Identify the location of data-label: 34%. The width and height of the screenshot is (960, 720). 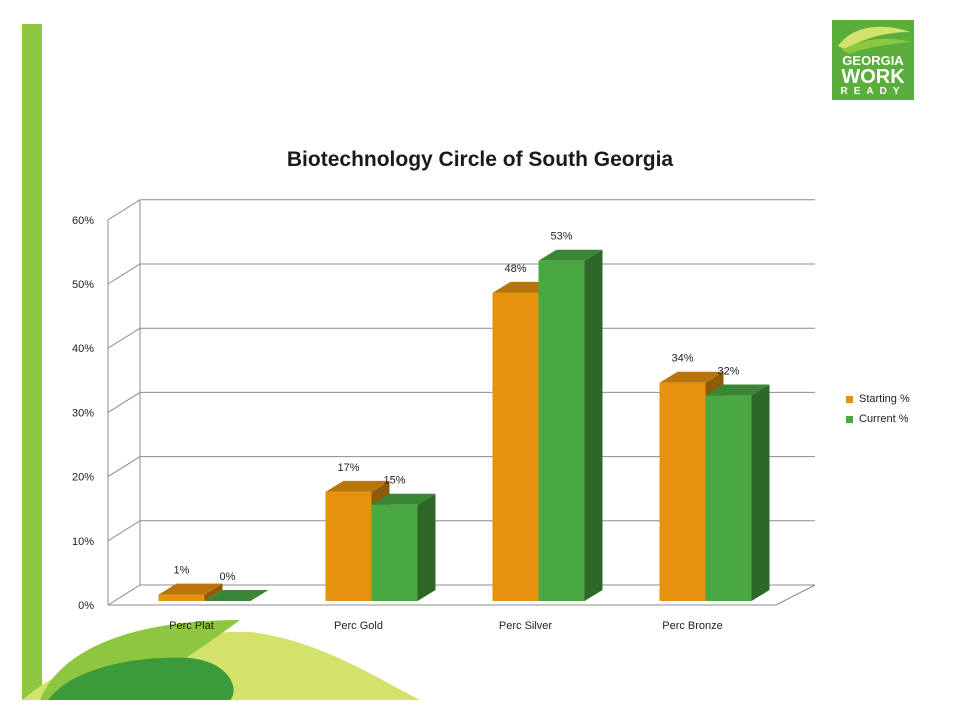
(682, 359).